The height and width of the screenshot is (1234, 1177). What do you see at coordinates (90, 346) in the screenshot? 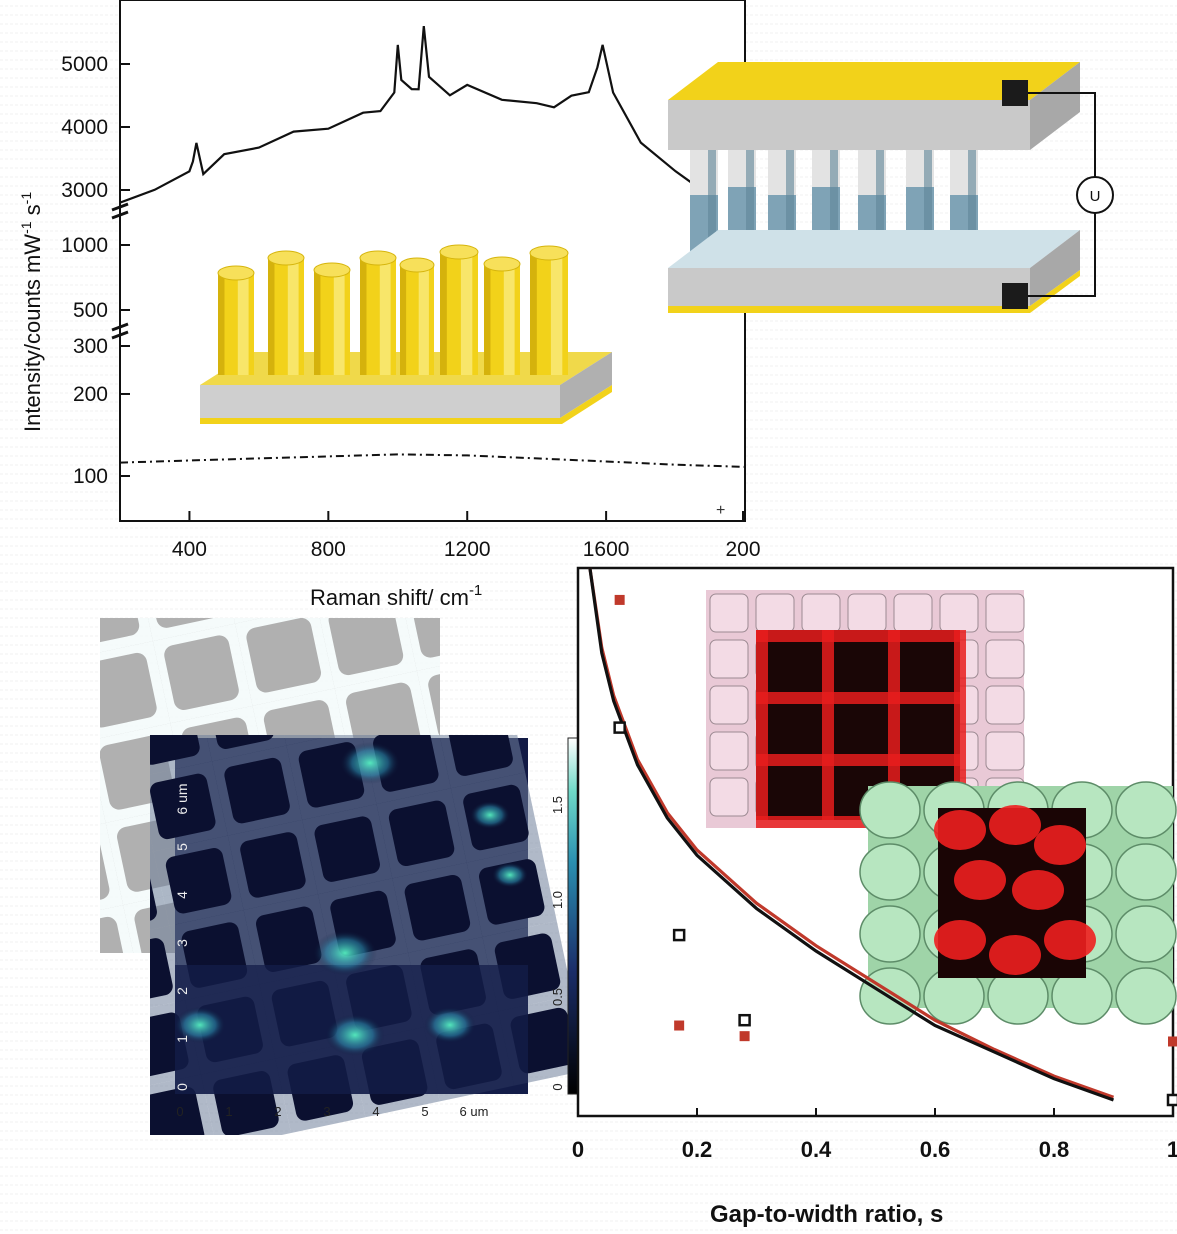
I see `y-tick-label: 300` at bounding box center [90, 346].